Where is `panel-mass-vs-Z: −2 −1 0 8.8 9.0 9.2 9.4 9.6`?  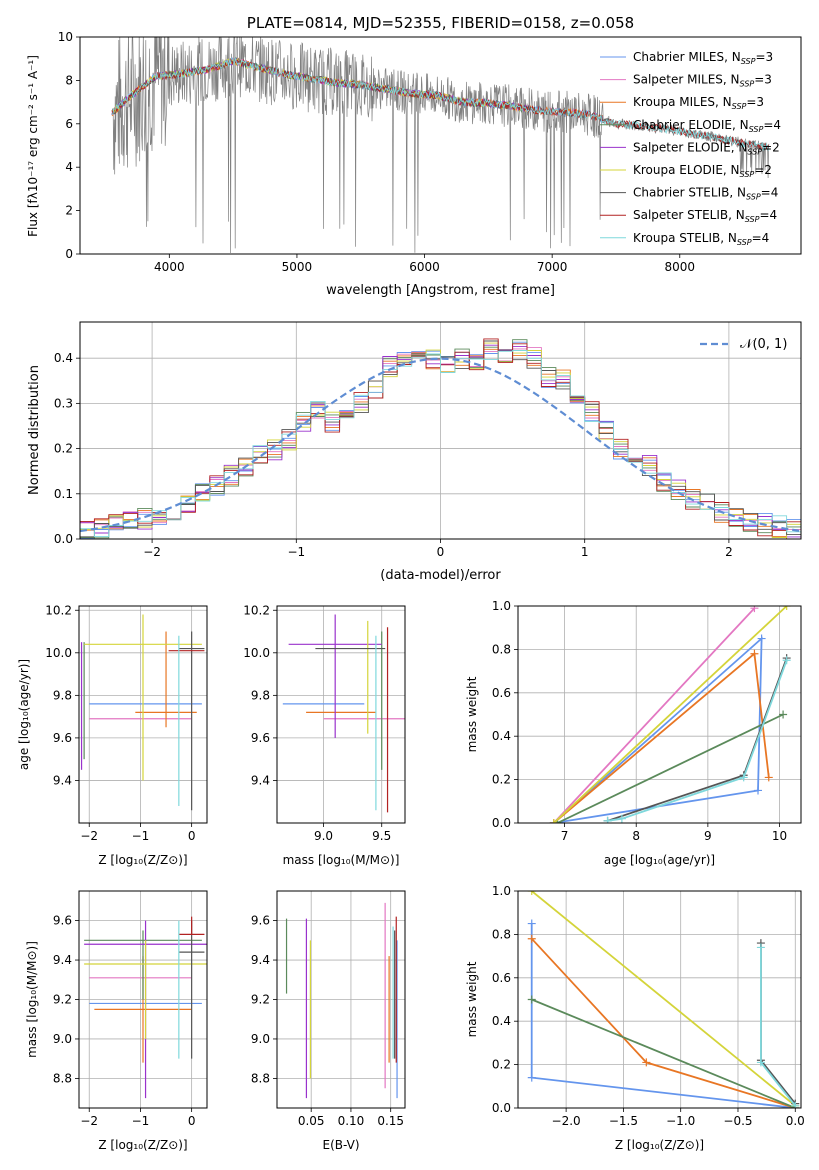
panel-mass-vs-Z: −2 −1 0 8.8 9.0 9.2 9.4 9.6 is located at coordinates (130, 1009).